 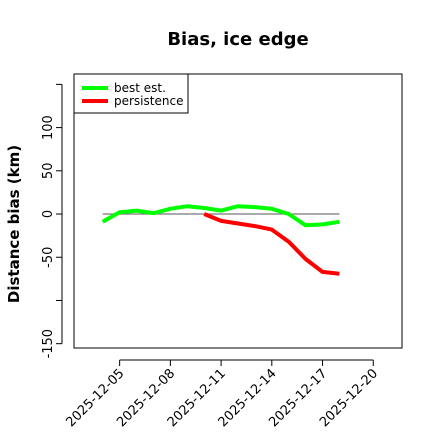 I want to click on legend-label-persistence: persistence, so click(x=148, y=101).